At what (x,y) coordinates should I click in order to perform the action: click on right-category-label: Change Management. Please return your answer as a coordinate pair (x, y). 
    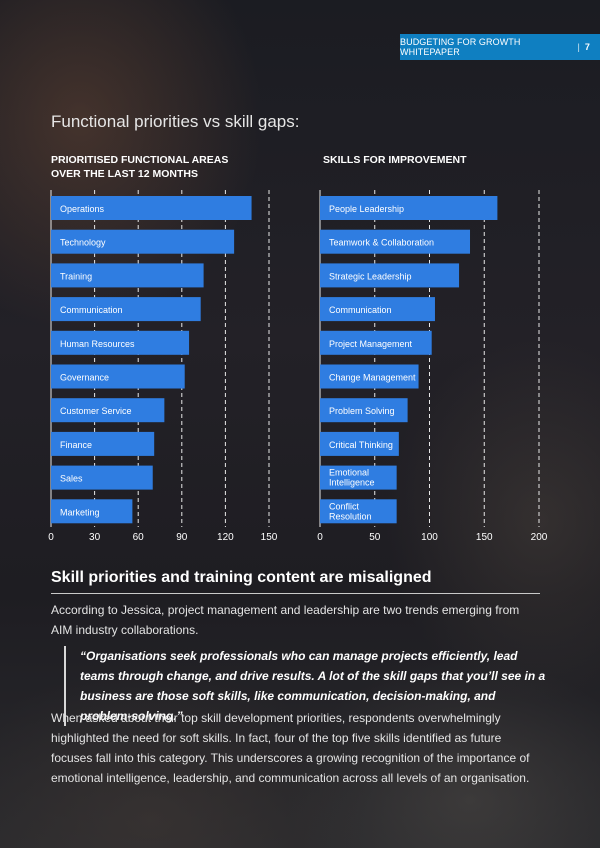
    Looking at the image, I should click on (372, 378).